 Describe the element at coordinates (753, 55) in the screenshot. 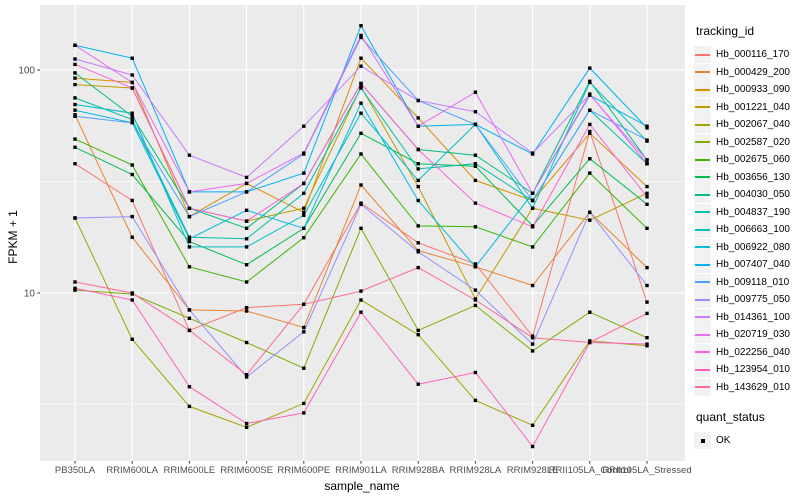

I see `legend-label: Hb_000116_170` at that location.